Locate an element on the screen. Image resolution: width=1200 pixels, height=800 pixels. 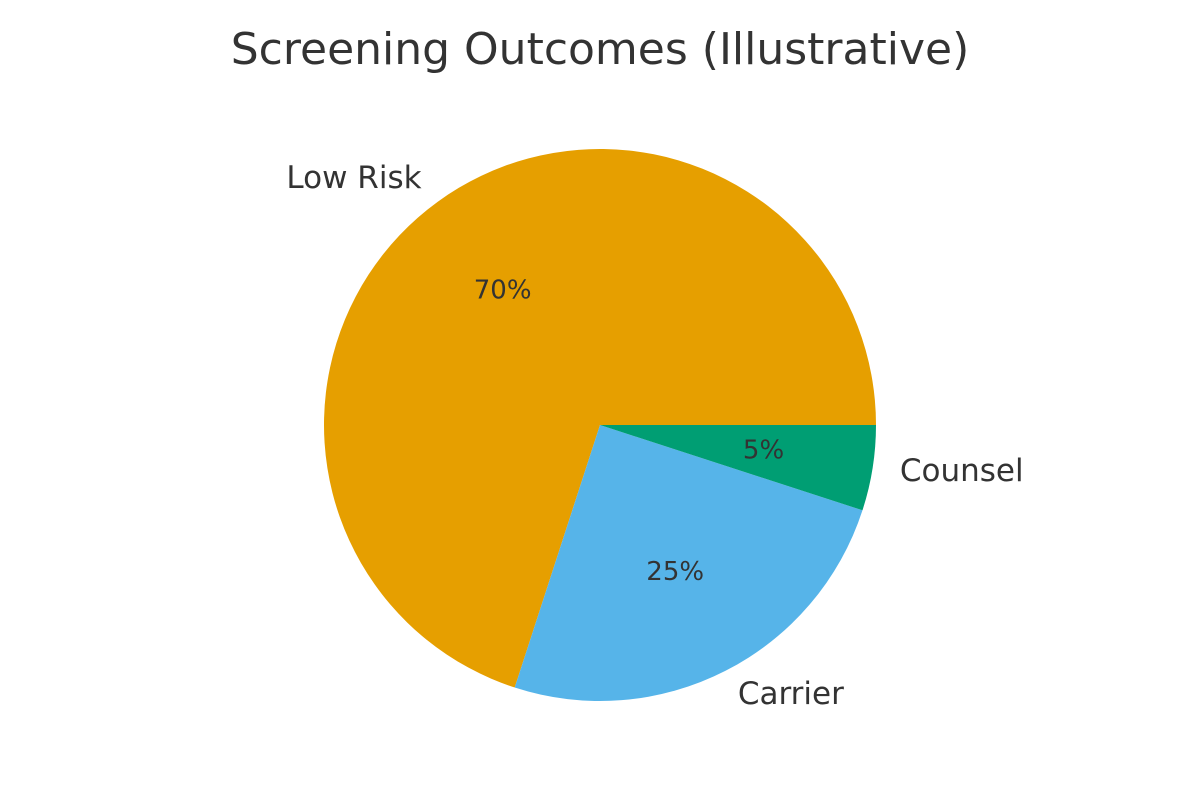
pie-slice-counsel is located at coordinates (738, 468).